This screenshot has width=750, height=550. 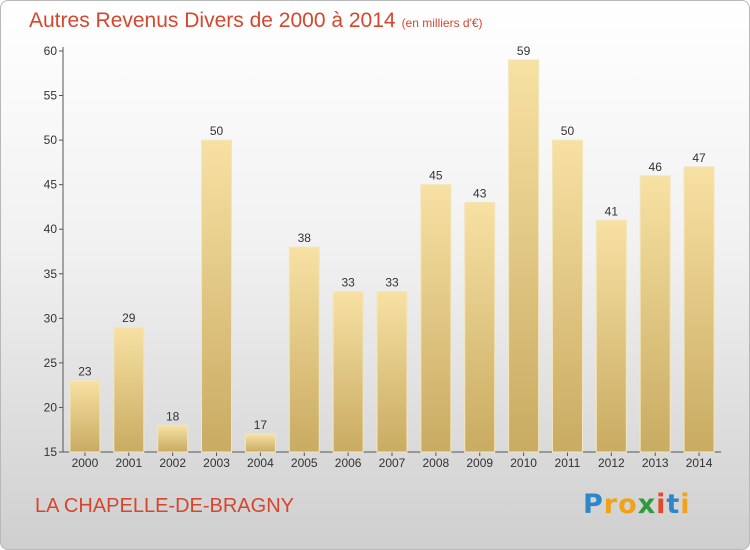 What do you see at coordinates (523, 463) in the screenshot?
I see `x-tick-label: 2010` at bounding box center [523, 463].